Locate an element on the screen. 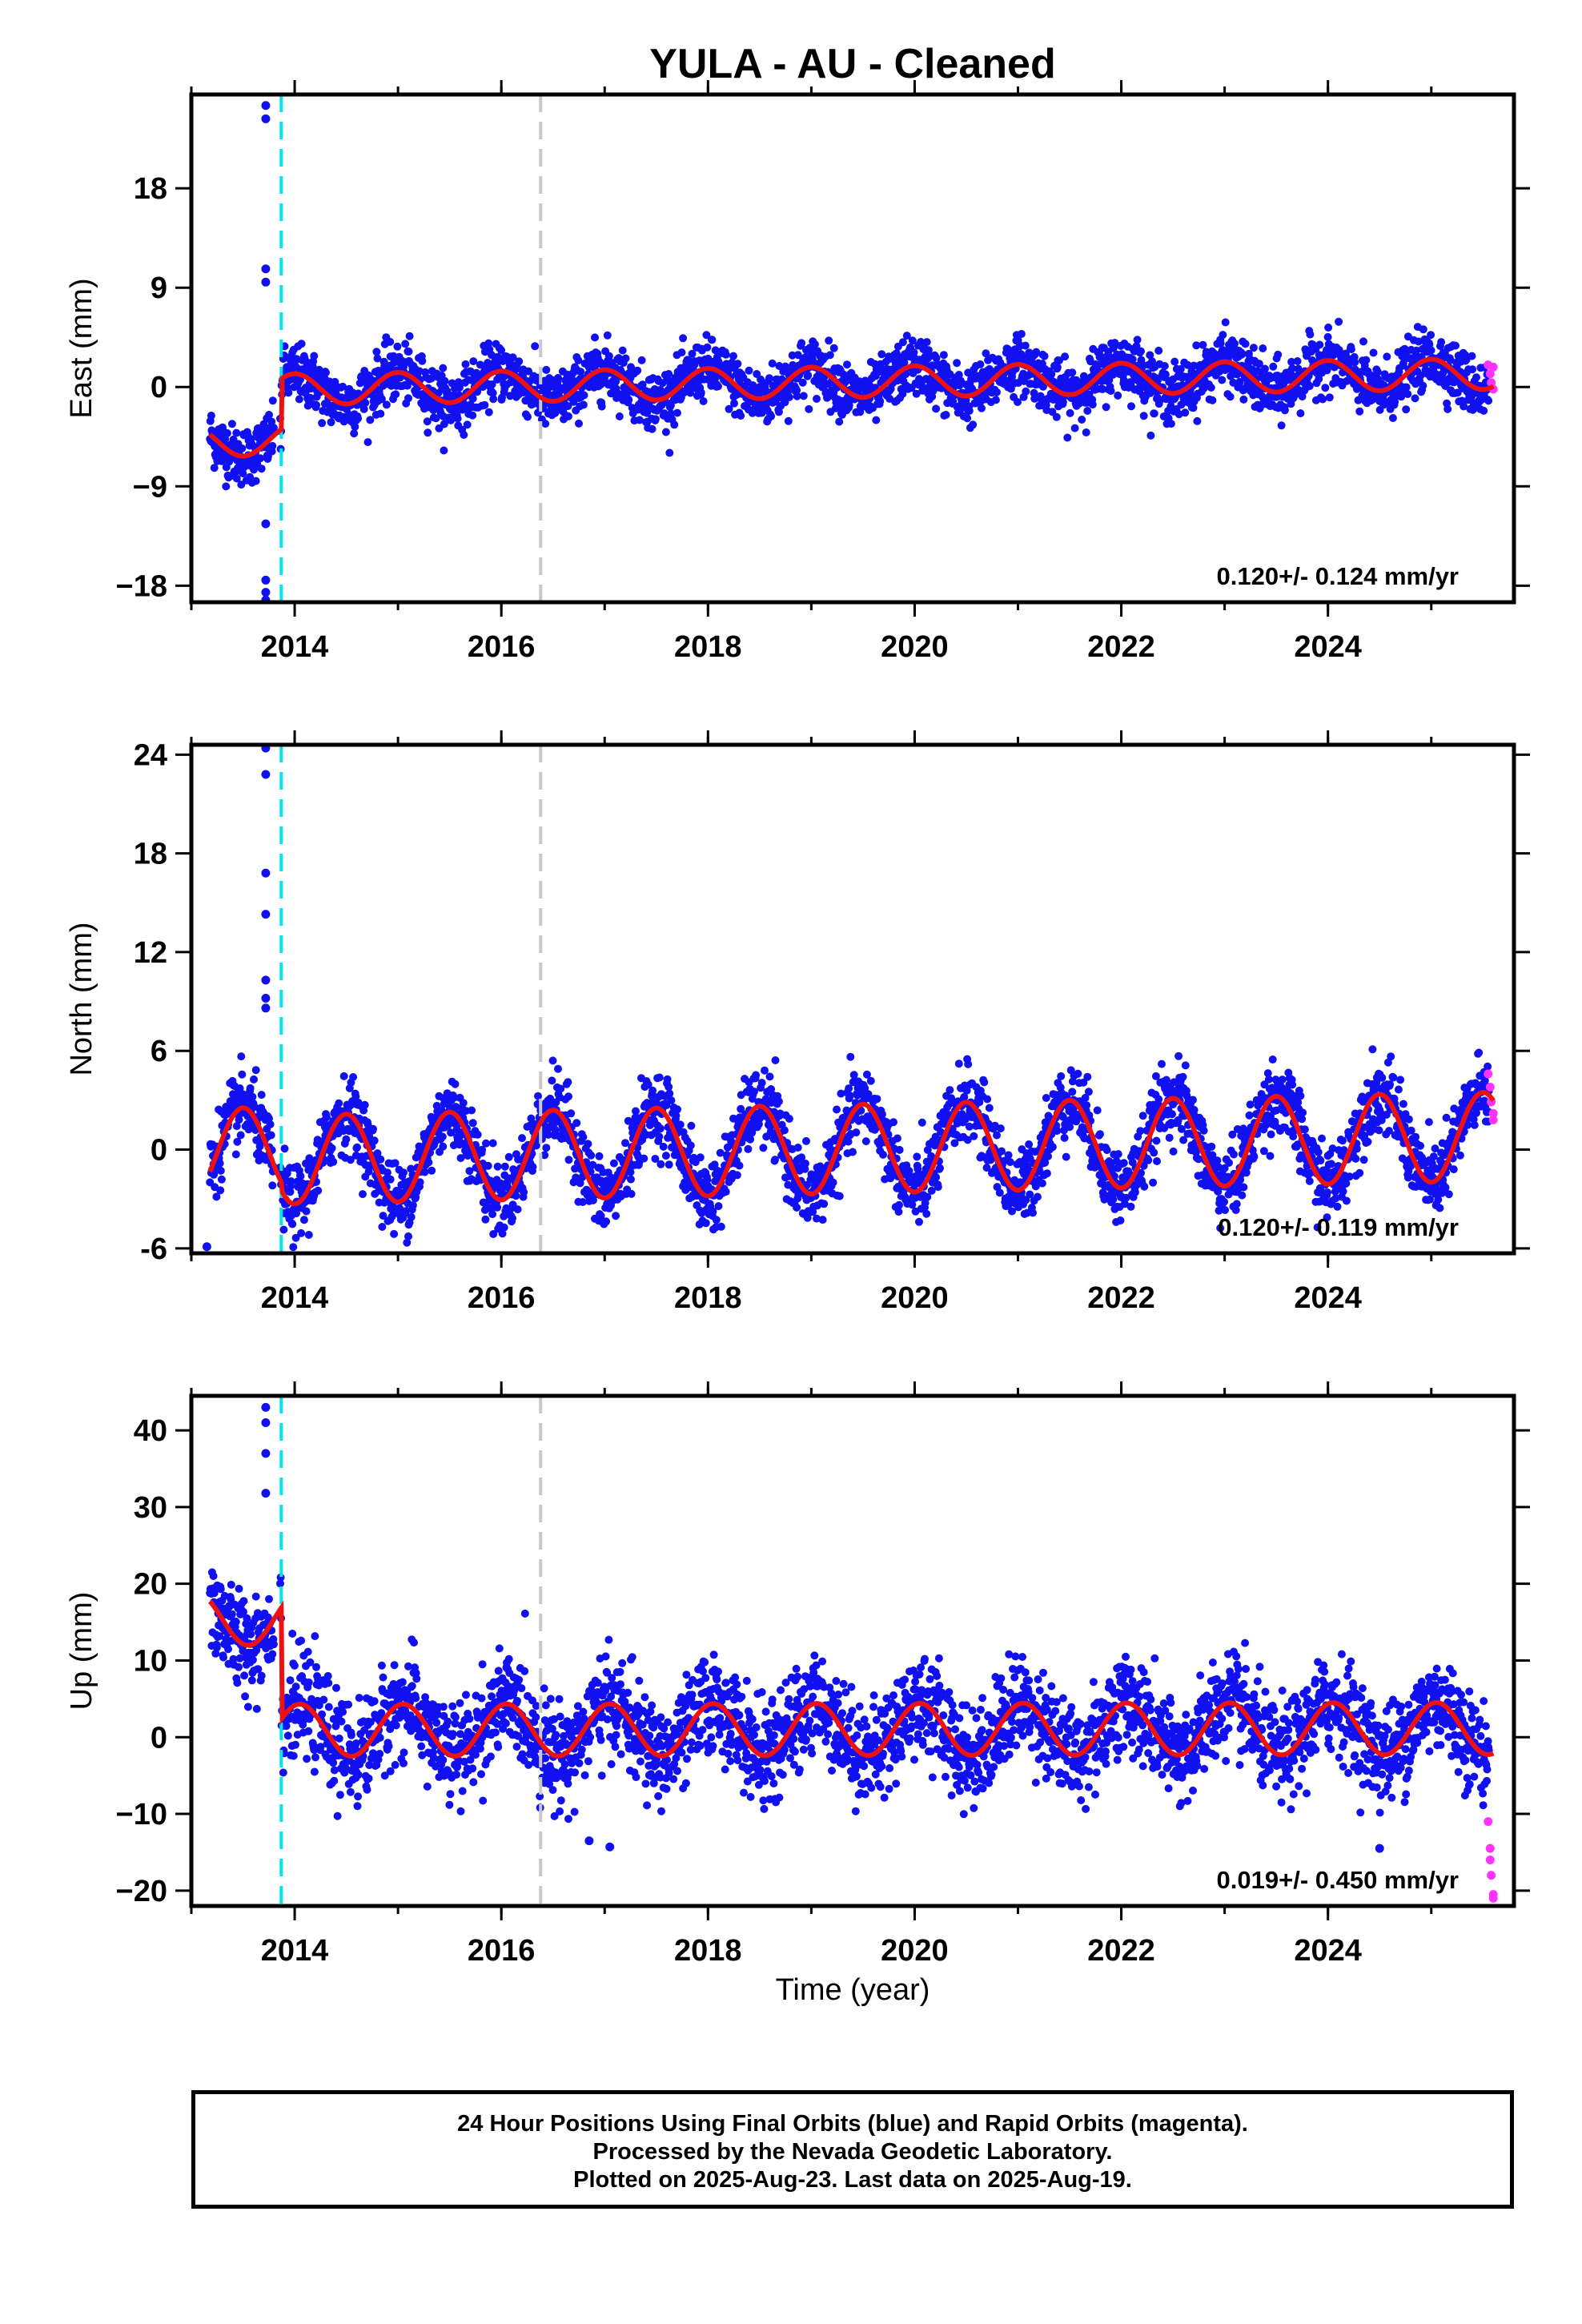 Image resolution: width=1582 pixels, height=2324 pixels. chart-title: YULA - AU - Cleaned is located at coordinates (852, 64).